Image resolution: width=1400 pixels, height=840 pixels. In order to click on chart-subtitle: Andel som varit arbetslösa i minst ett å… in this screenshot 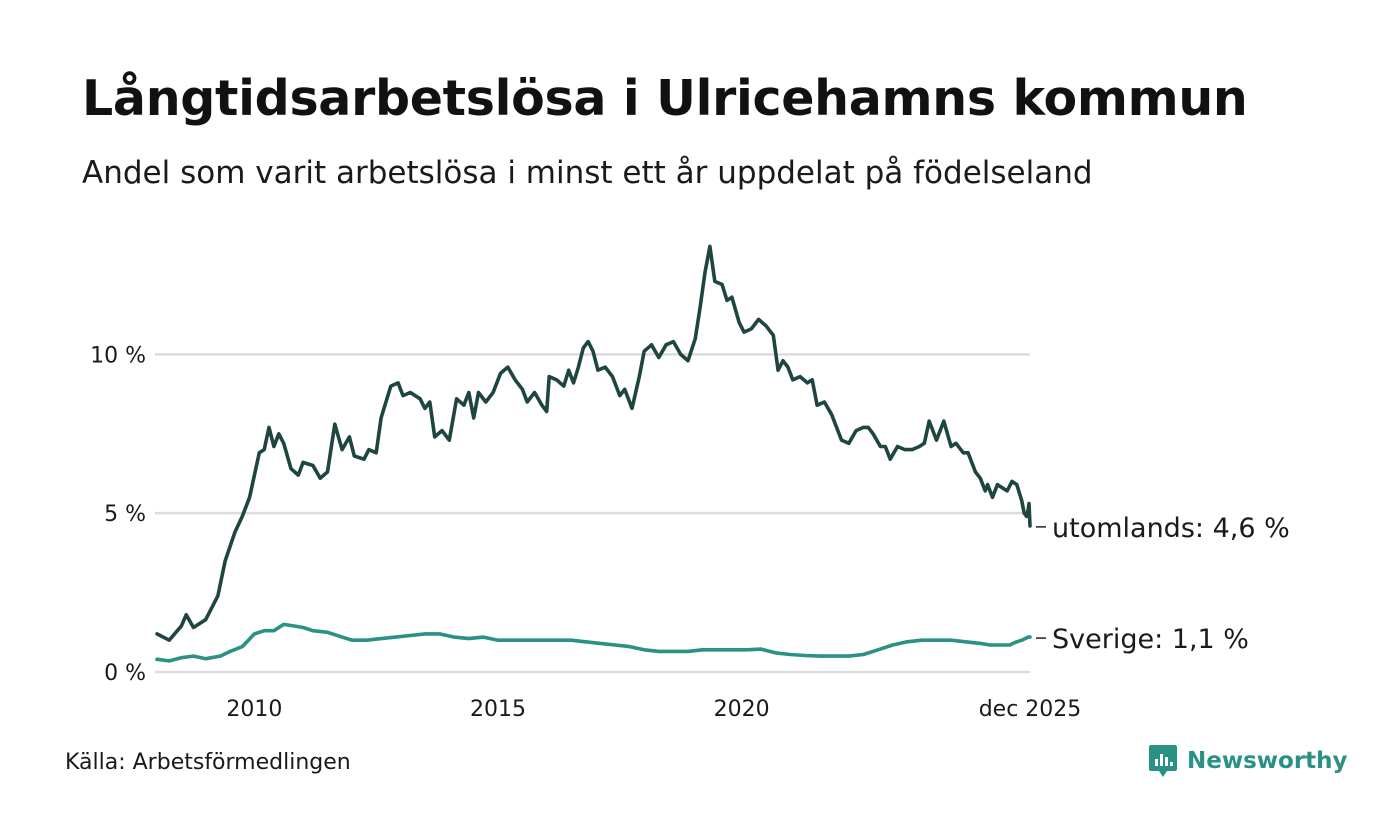, I will do `click(587, 173)`.